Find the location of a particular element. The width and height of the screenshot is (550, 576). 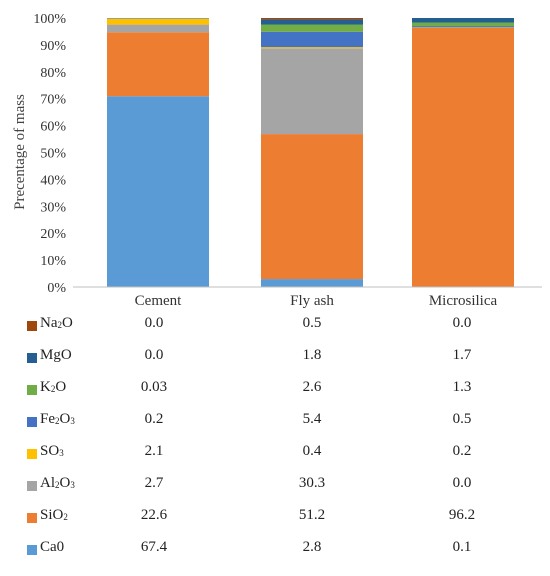

x-axis-ticks: Cement Fly ash Microsilica is located at coordinates (316, 301).